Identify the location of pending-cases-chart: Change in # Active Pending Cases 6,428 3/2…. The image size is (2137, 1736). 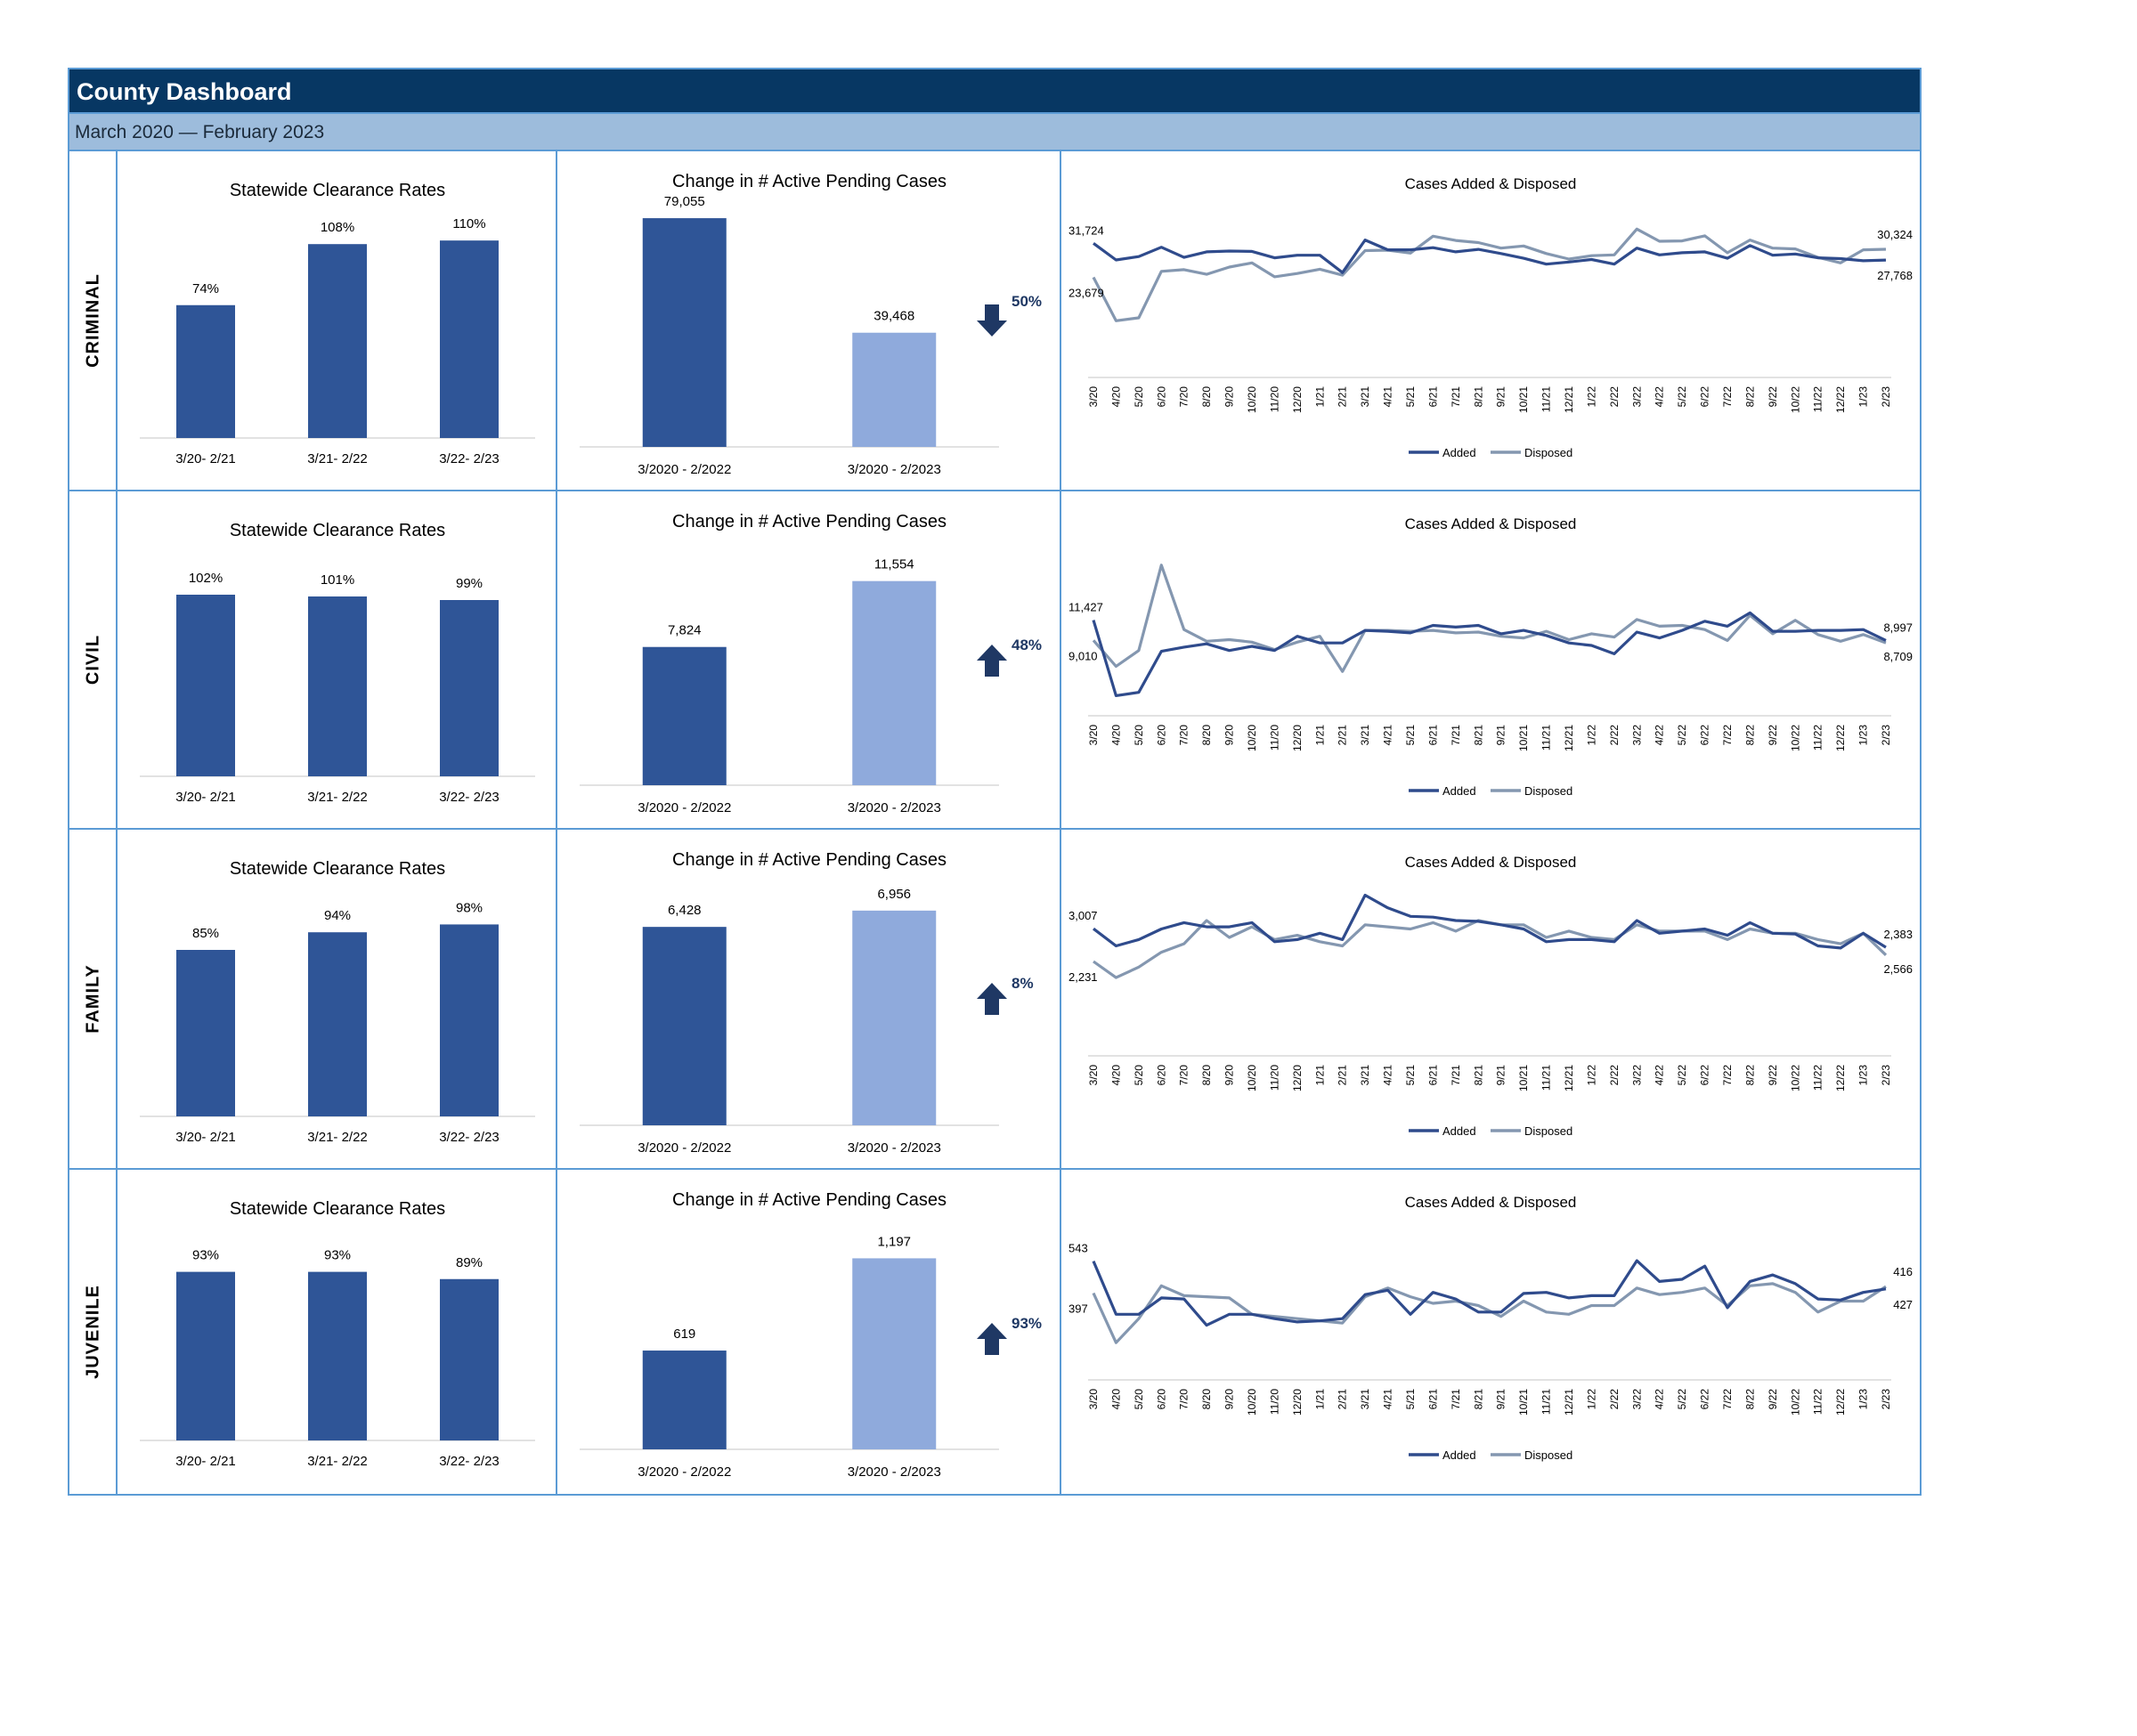
(809, 999).